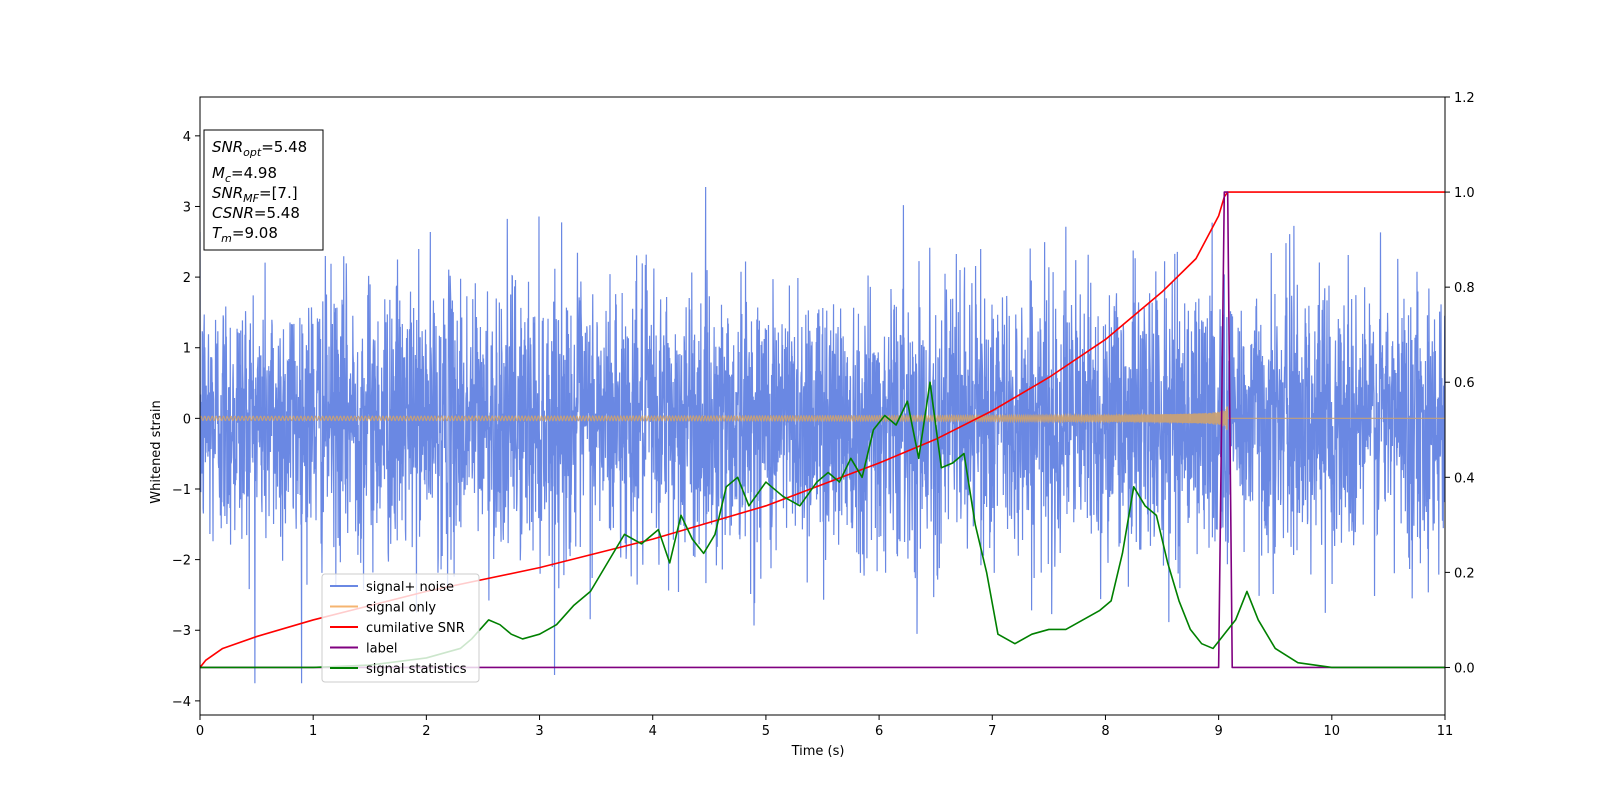  What do you see at coordinates (879, 731) in the screenshot?
I see `x-tick-label: 6` at bounding box center [879, 731].